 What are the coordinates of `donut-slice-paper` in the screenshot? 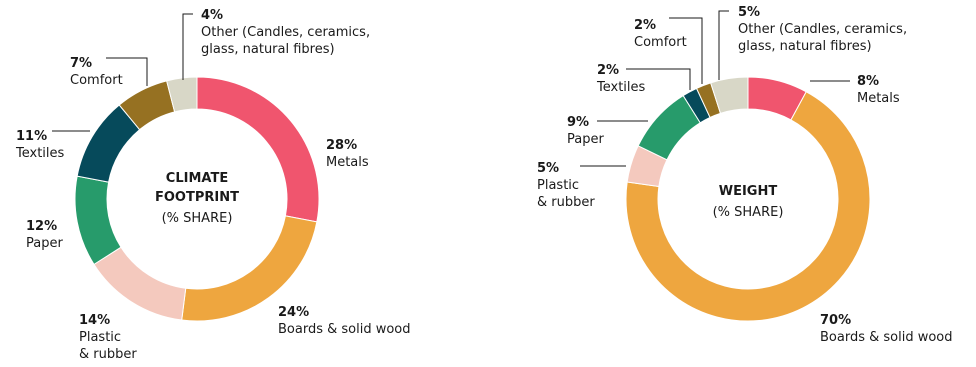 It's located at (98, 220).